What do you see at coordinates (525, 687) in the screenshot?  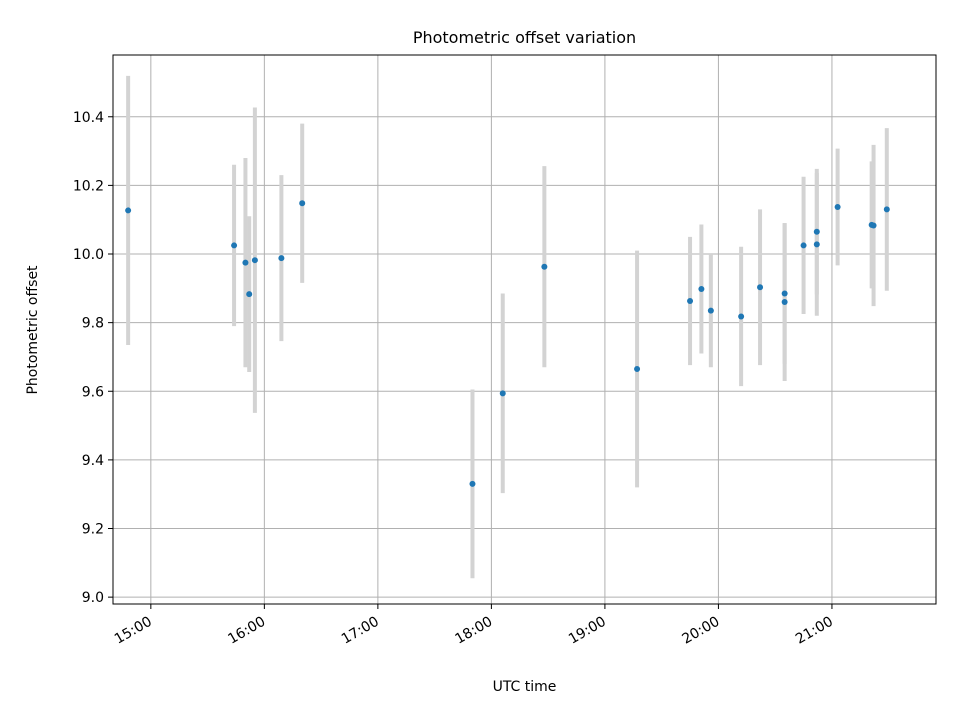 I see `x-axis-label: UTC time` at bounding box center [525, 687].